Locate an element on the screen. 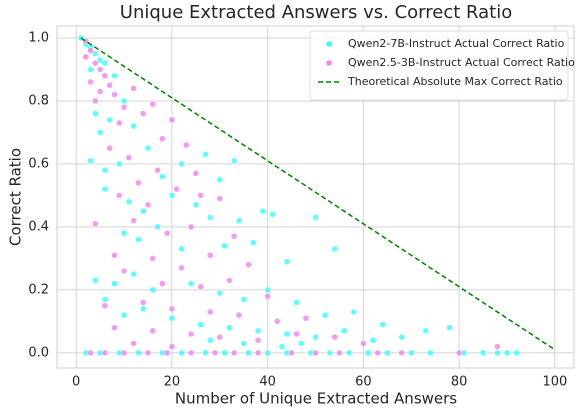 This screenshot has height=412, width=576. x-tick-label: 60 is located at coordinates (363, 382).